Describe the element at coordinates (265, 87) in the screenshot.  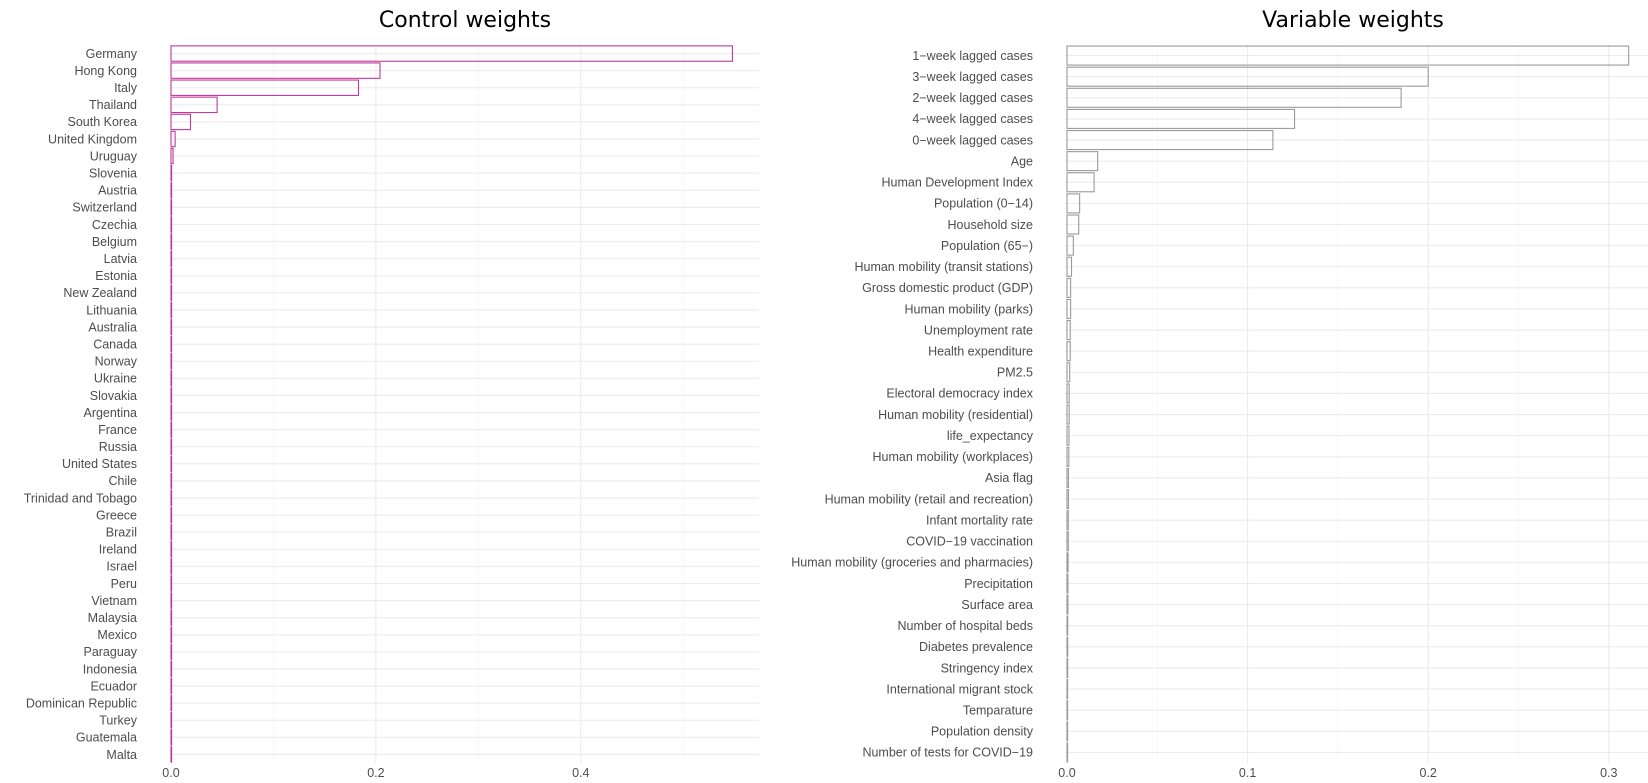
I see `control-bar-italy` at that location.